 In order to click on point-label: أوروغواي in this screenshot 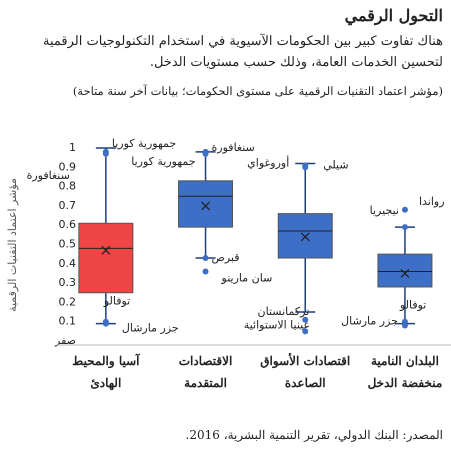, I will do `click(268, 162)`.